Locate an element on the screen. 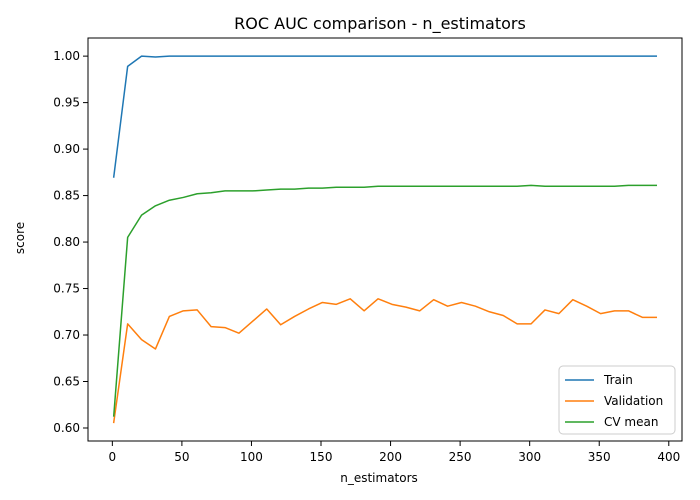 The width and height of the screenshot is (700, 500). y-tick-label: 0.90 is located at coordinates (66, 149).